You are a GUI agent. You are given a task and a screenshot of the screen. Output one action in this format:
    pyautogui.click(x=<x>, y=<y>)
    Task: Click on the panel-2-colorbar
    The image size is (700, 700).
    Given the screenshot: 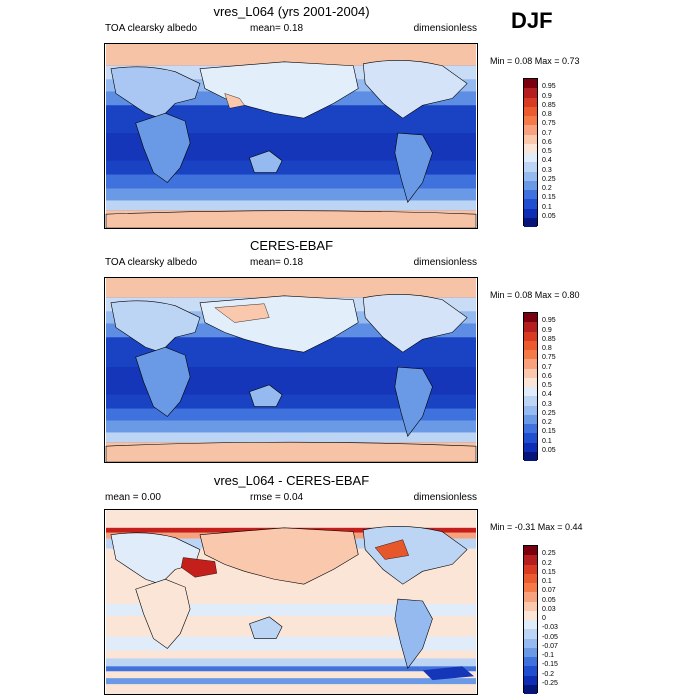 What is the action you would take?
    pyautogui.click(x=530, y=386)
    